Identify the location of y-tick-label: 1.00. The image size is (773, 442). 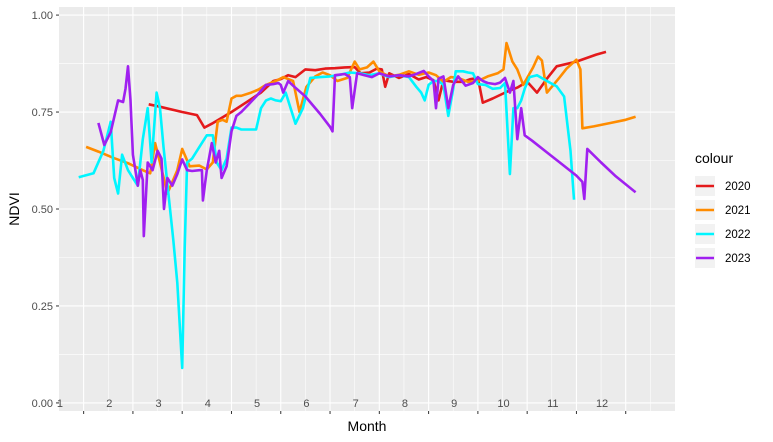
(42, 16).